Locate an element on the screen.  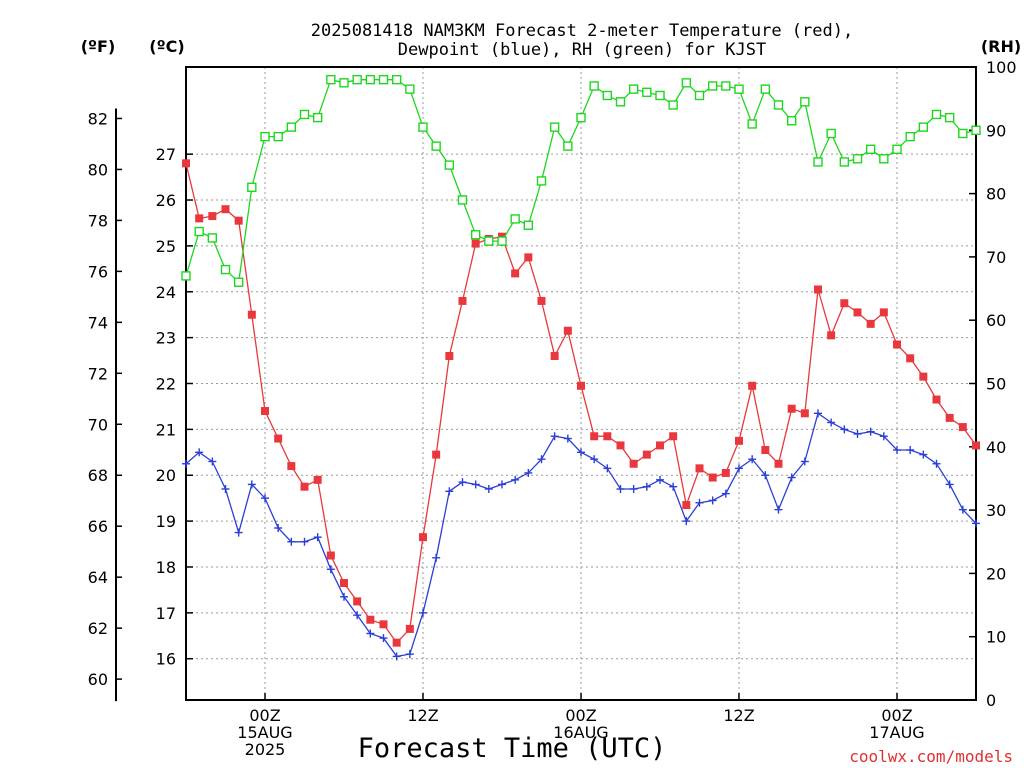
x-axis-label: Forecast Time (UTC) is located at coordinates (512, 748).